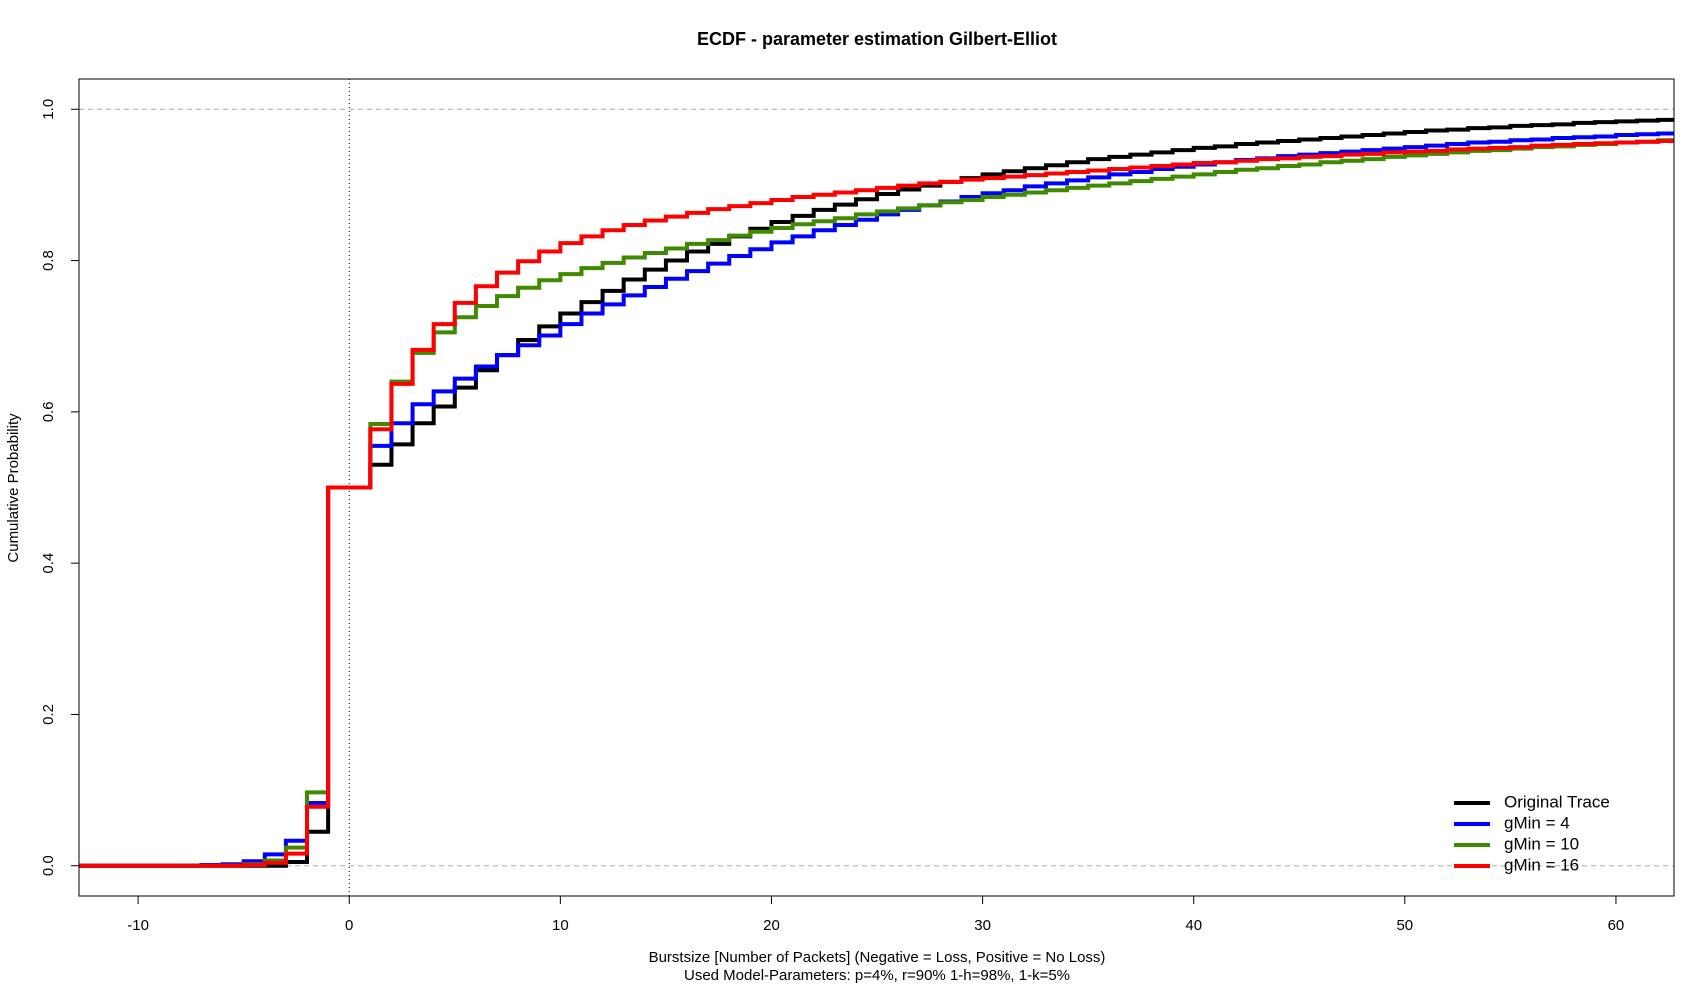  Describe the element at coordinates (48, 865) in the screenshot. I see `y-tick-label: 0.0` at that location.